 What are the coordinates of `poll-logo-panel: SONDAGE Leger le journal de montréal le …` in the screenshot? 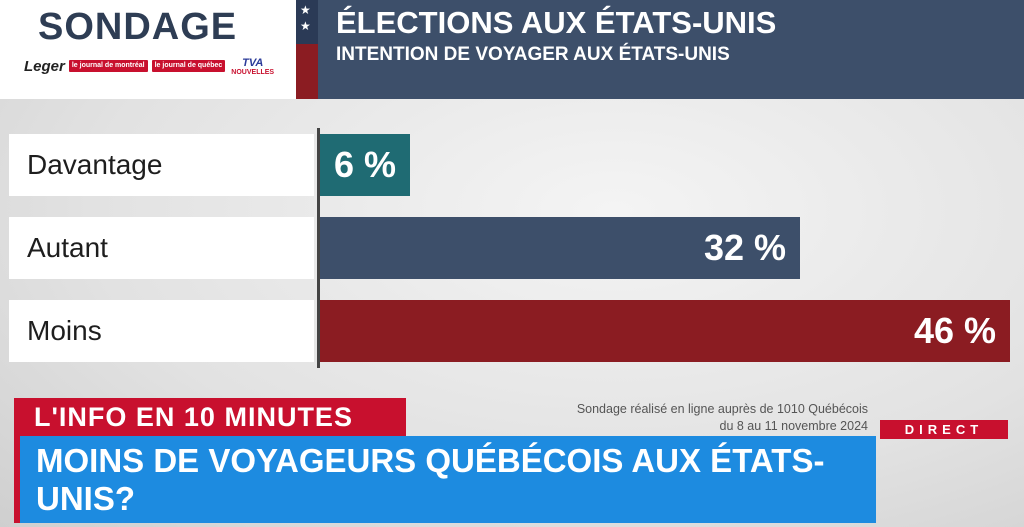 It's located at (148, 49).